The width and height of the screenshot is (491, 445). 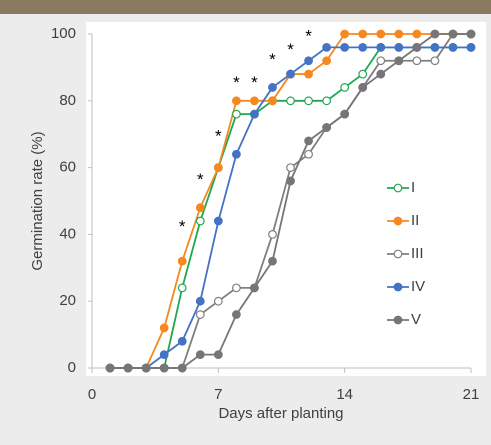 What do you see at coordinates (416, 319) in the screenshot?
I see `legend-label: V` at bounding box center [416, 319].